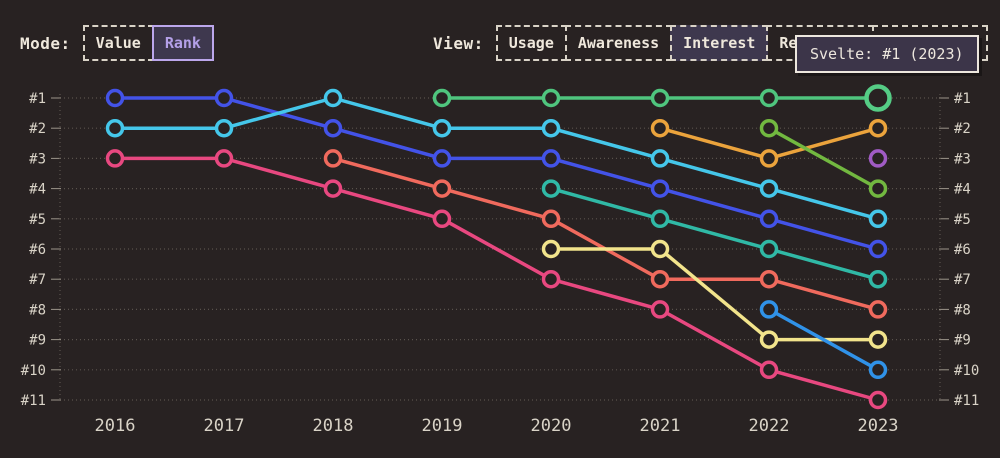  I want to click on data-point-orange-2021, so click(660, 128).